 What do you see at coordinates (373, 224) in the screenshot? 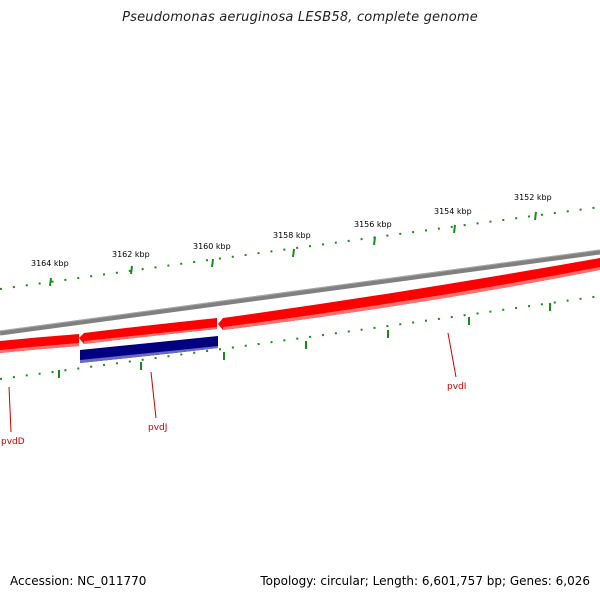
I see `scale-label: 3156 kbp` at bounding box center [373, 224].